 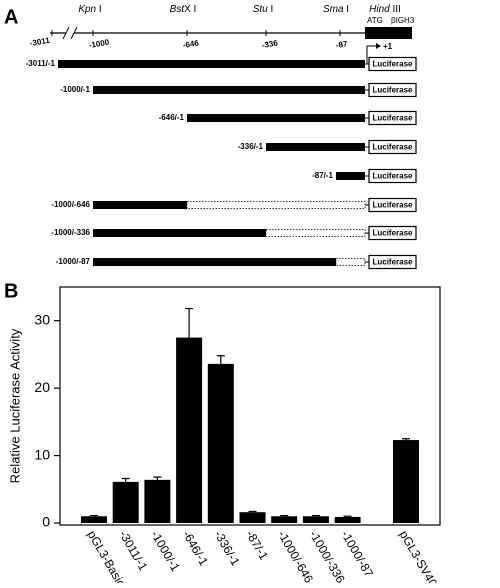 I want to click on construct-label: -1000/-336, so click(x=70, y=232).